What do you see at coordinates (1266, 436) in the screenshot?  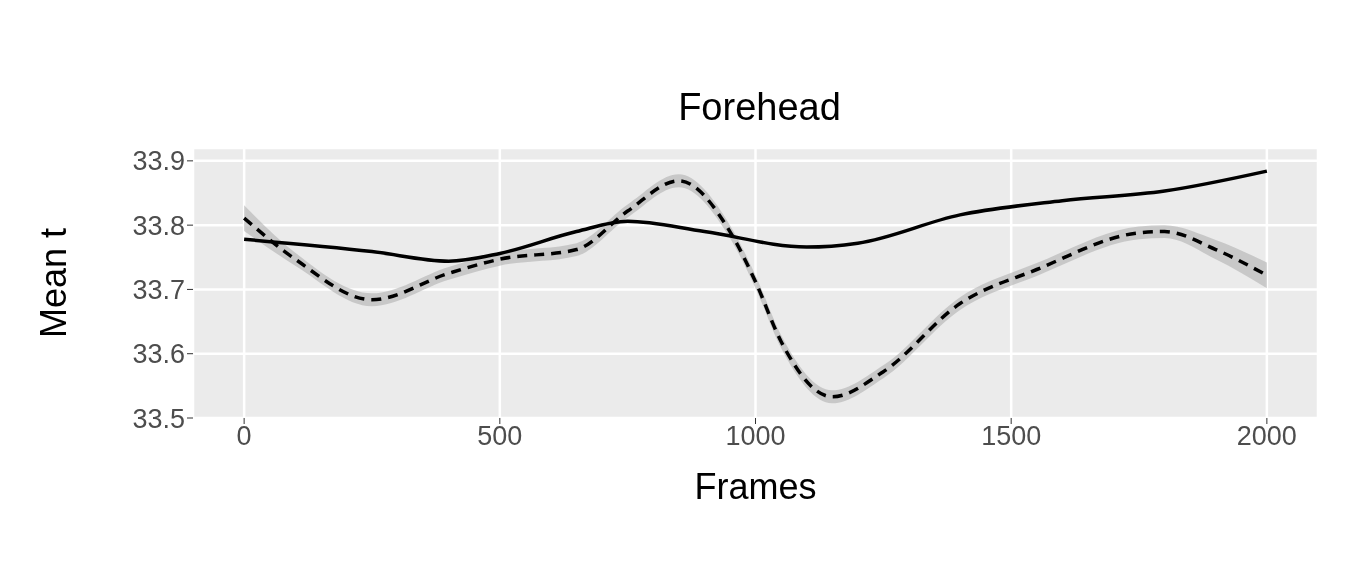 I see `x-tick-label: 2000` at bounding box center [1266, 436].